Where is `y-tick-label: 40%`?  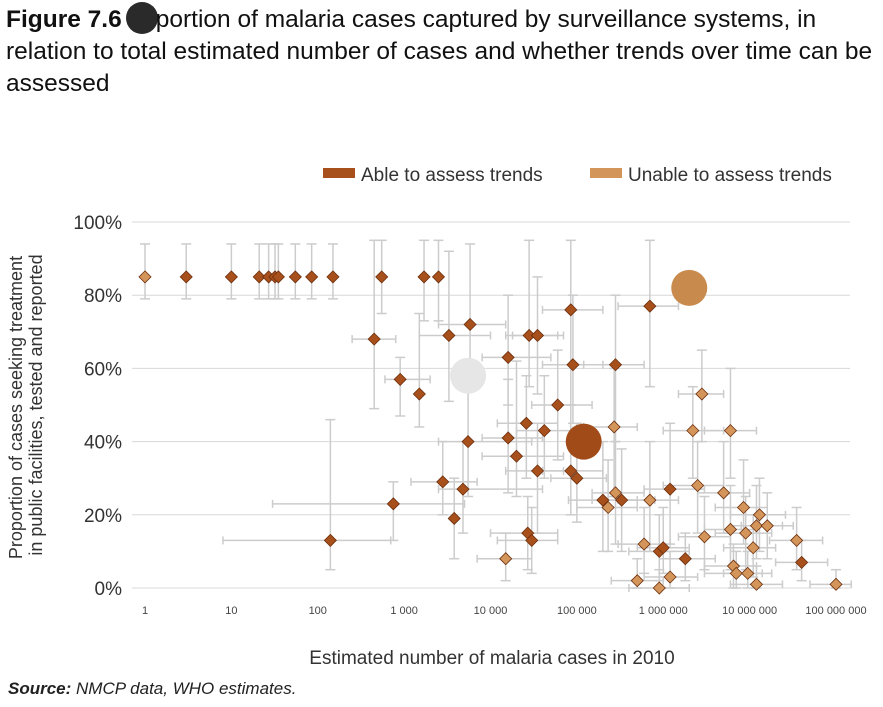 y-tick-label: 40% is located at coordinates (103, 443).